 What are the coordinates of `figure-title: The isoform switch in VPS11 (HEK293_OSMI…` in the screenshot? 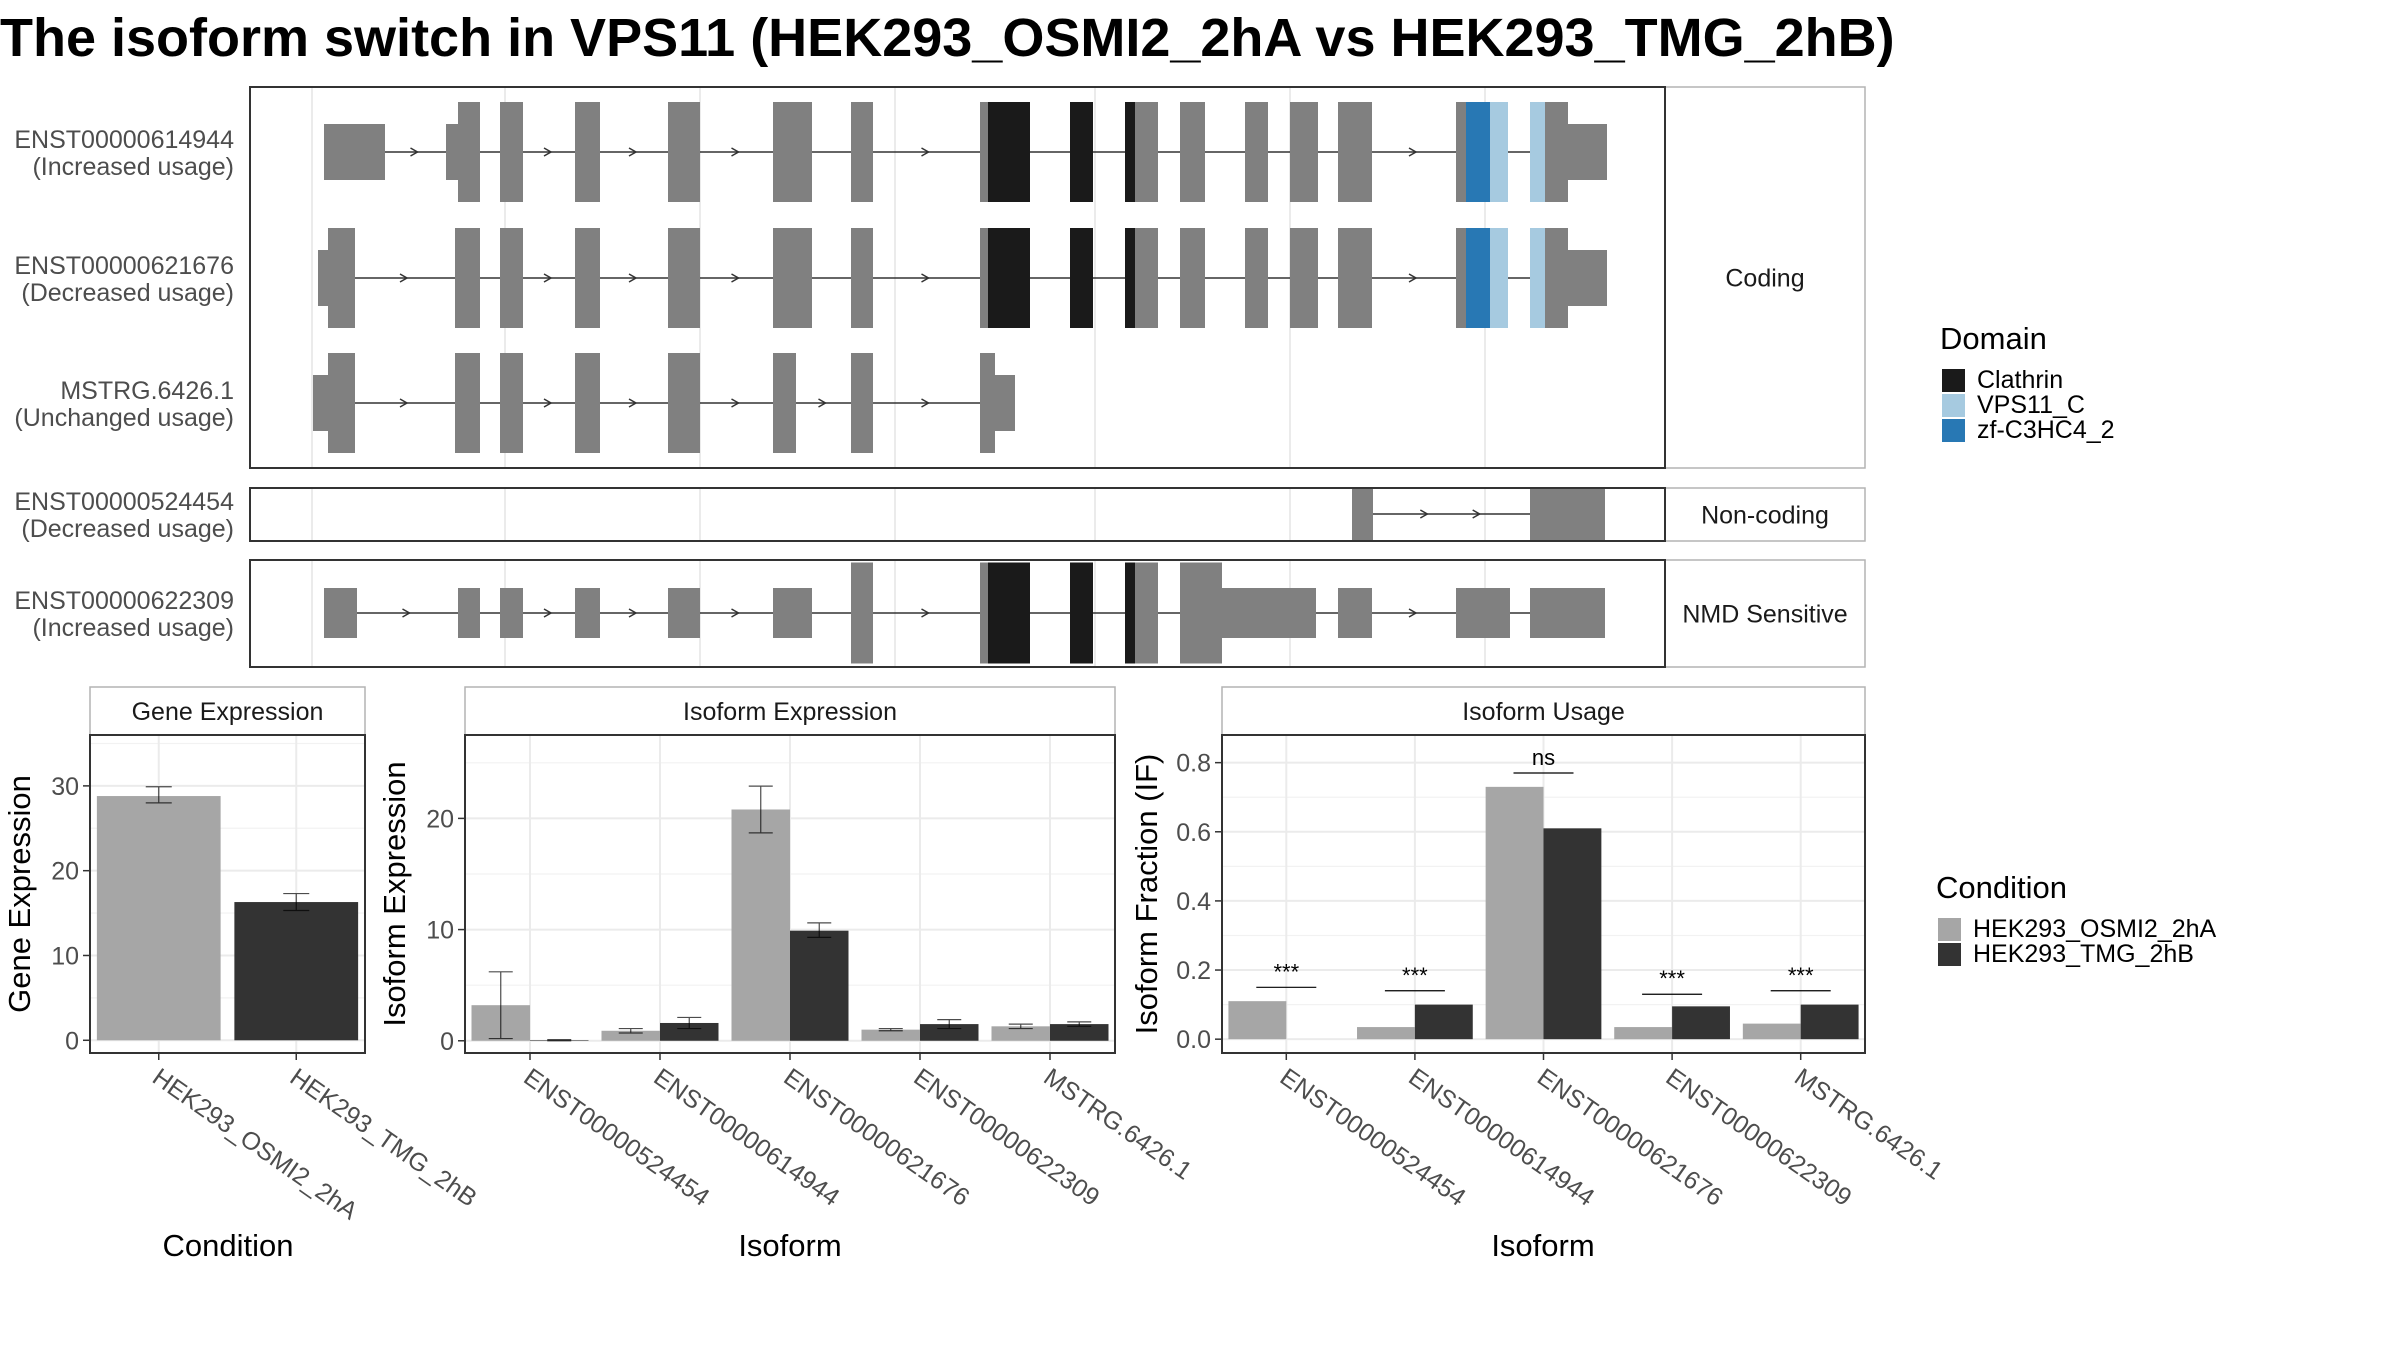 It's located at (947, 38).